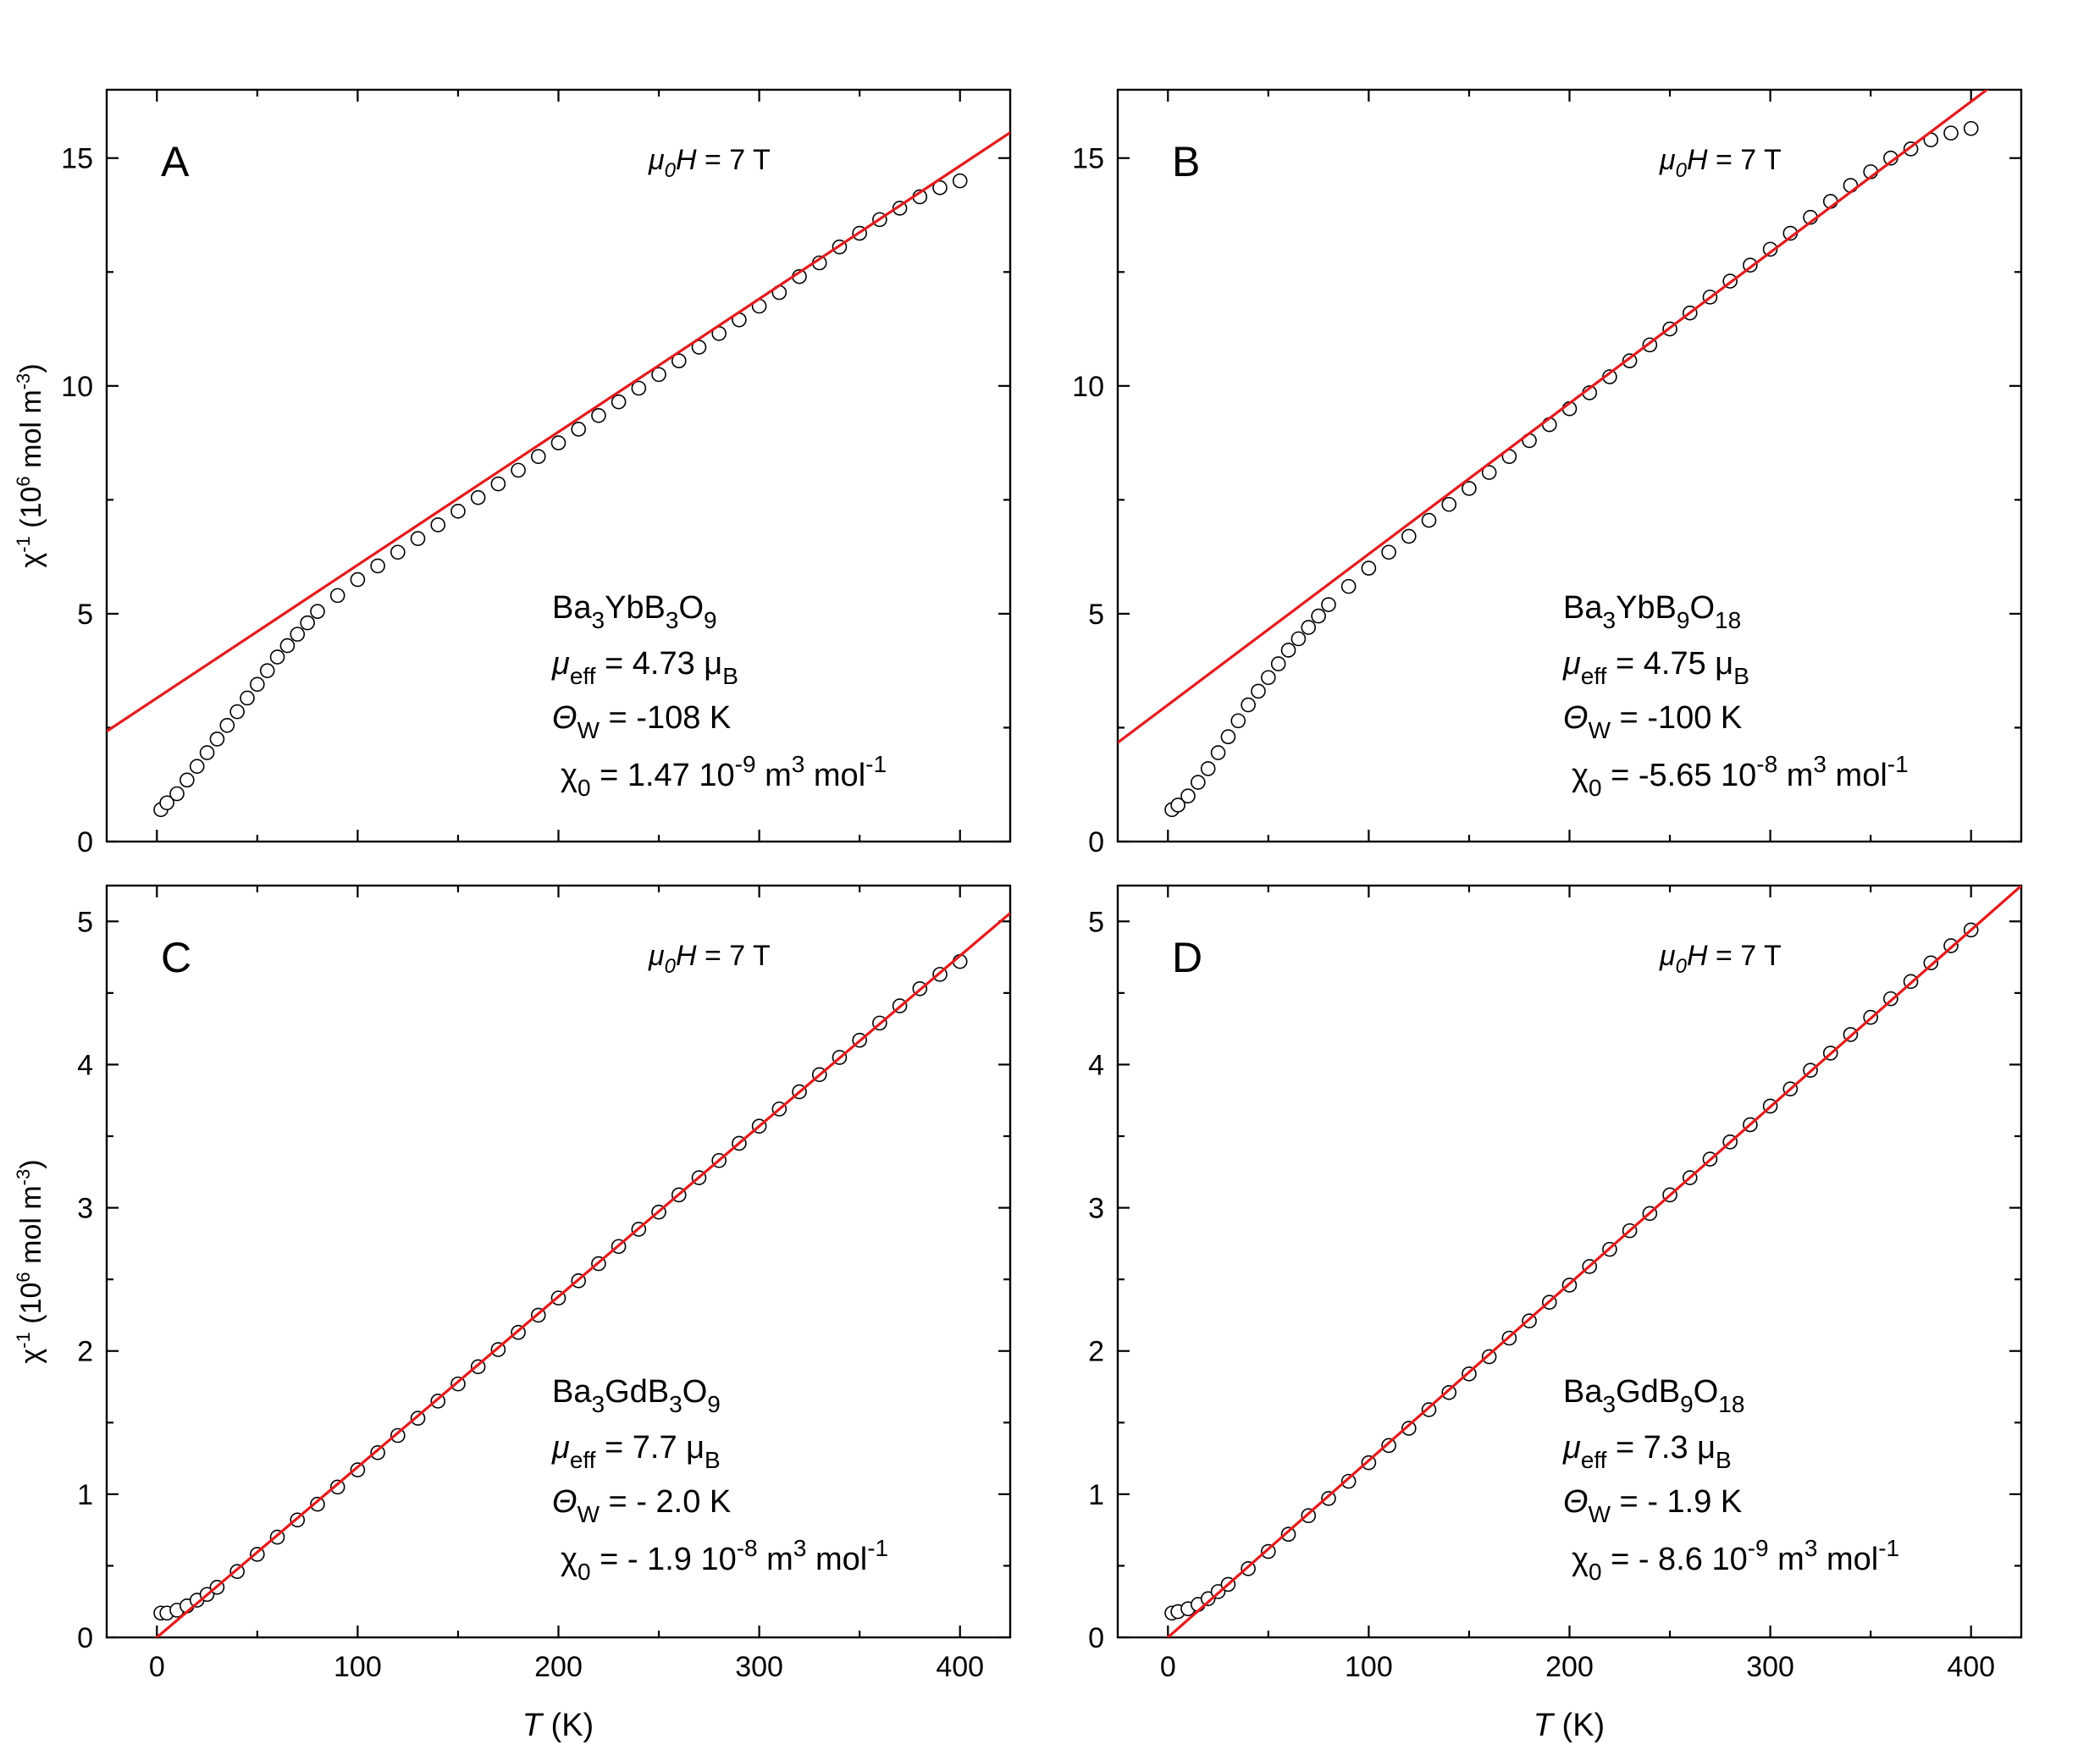  Describe the element at coordinates (1971, 1667) in the screenshot. I see `x-tick-label: 400` at that location.